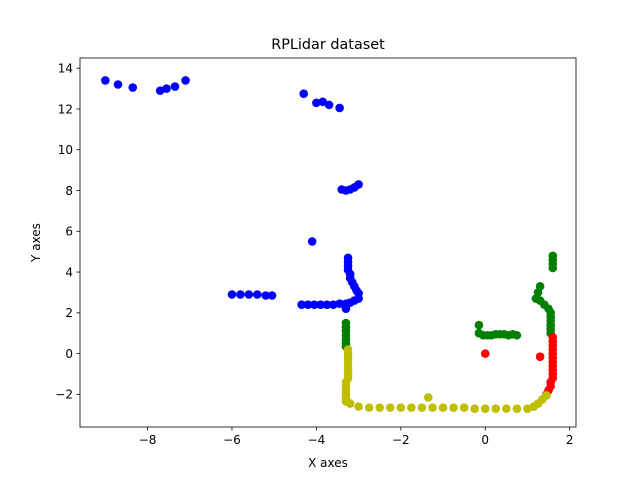 The height and width of the screenshot is (484, 640). What do you see at coordinates (69, 354) in the screenshot?
I see `y-tick-label: 0` at bounding box center [69, 354].